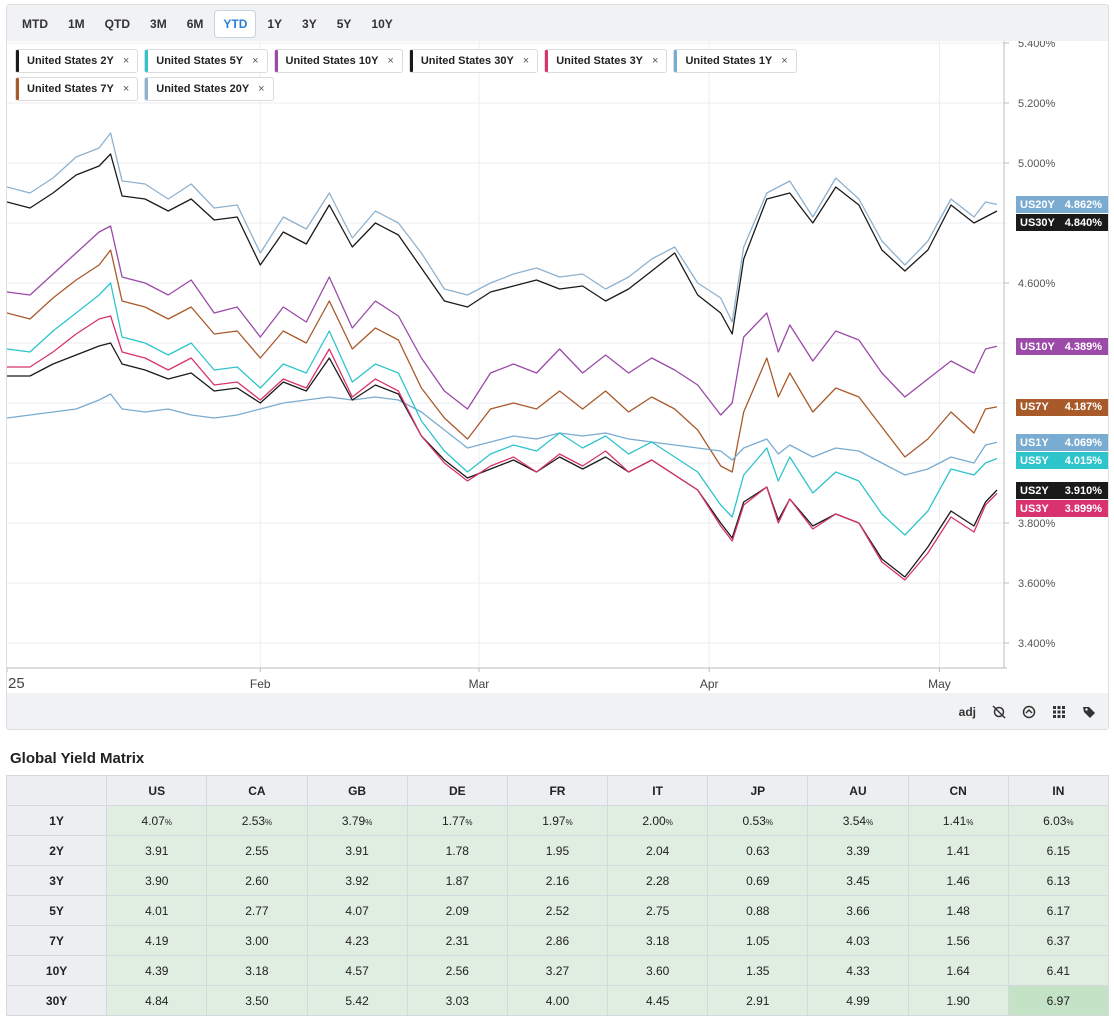 The height and width of the screenshot is (1022, 1114). Describe the element at coordinates (1058, 880) in the screenshot. I see `matrix-cell: 6.13` at that location.